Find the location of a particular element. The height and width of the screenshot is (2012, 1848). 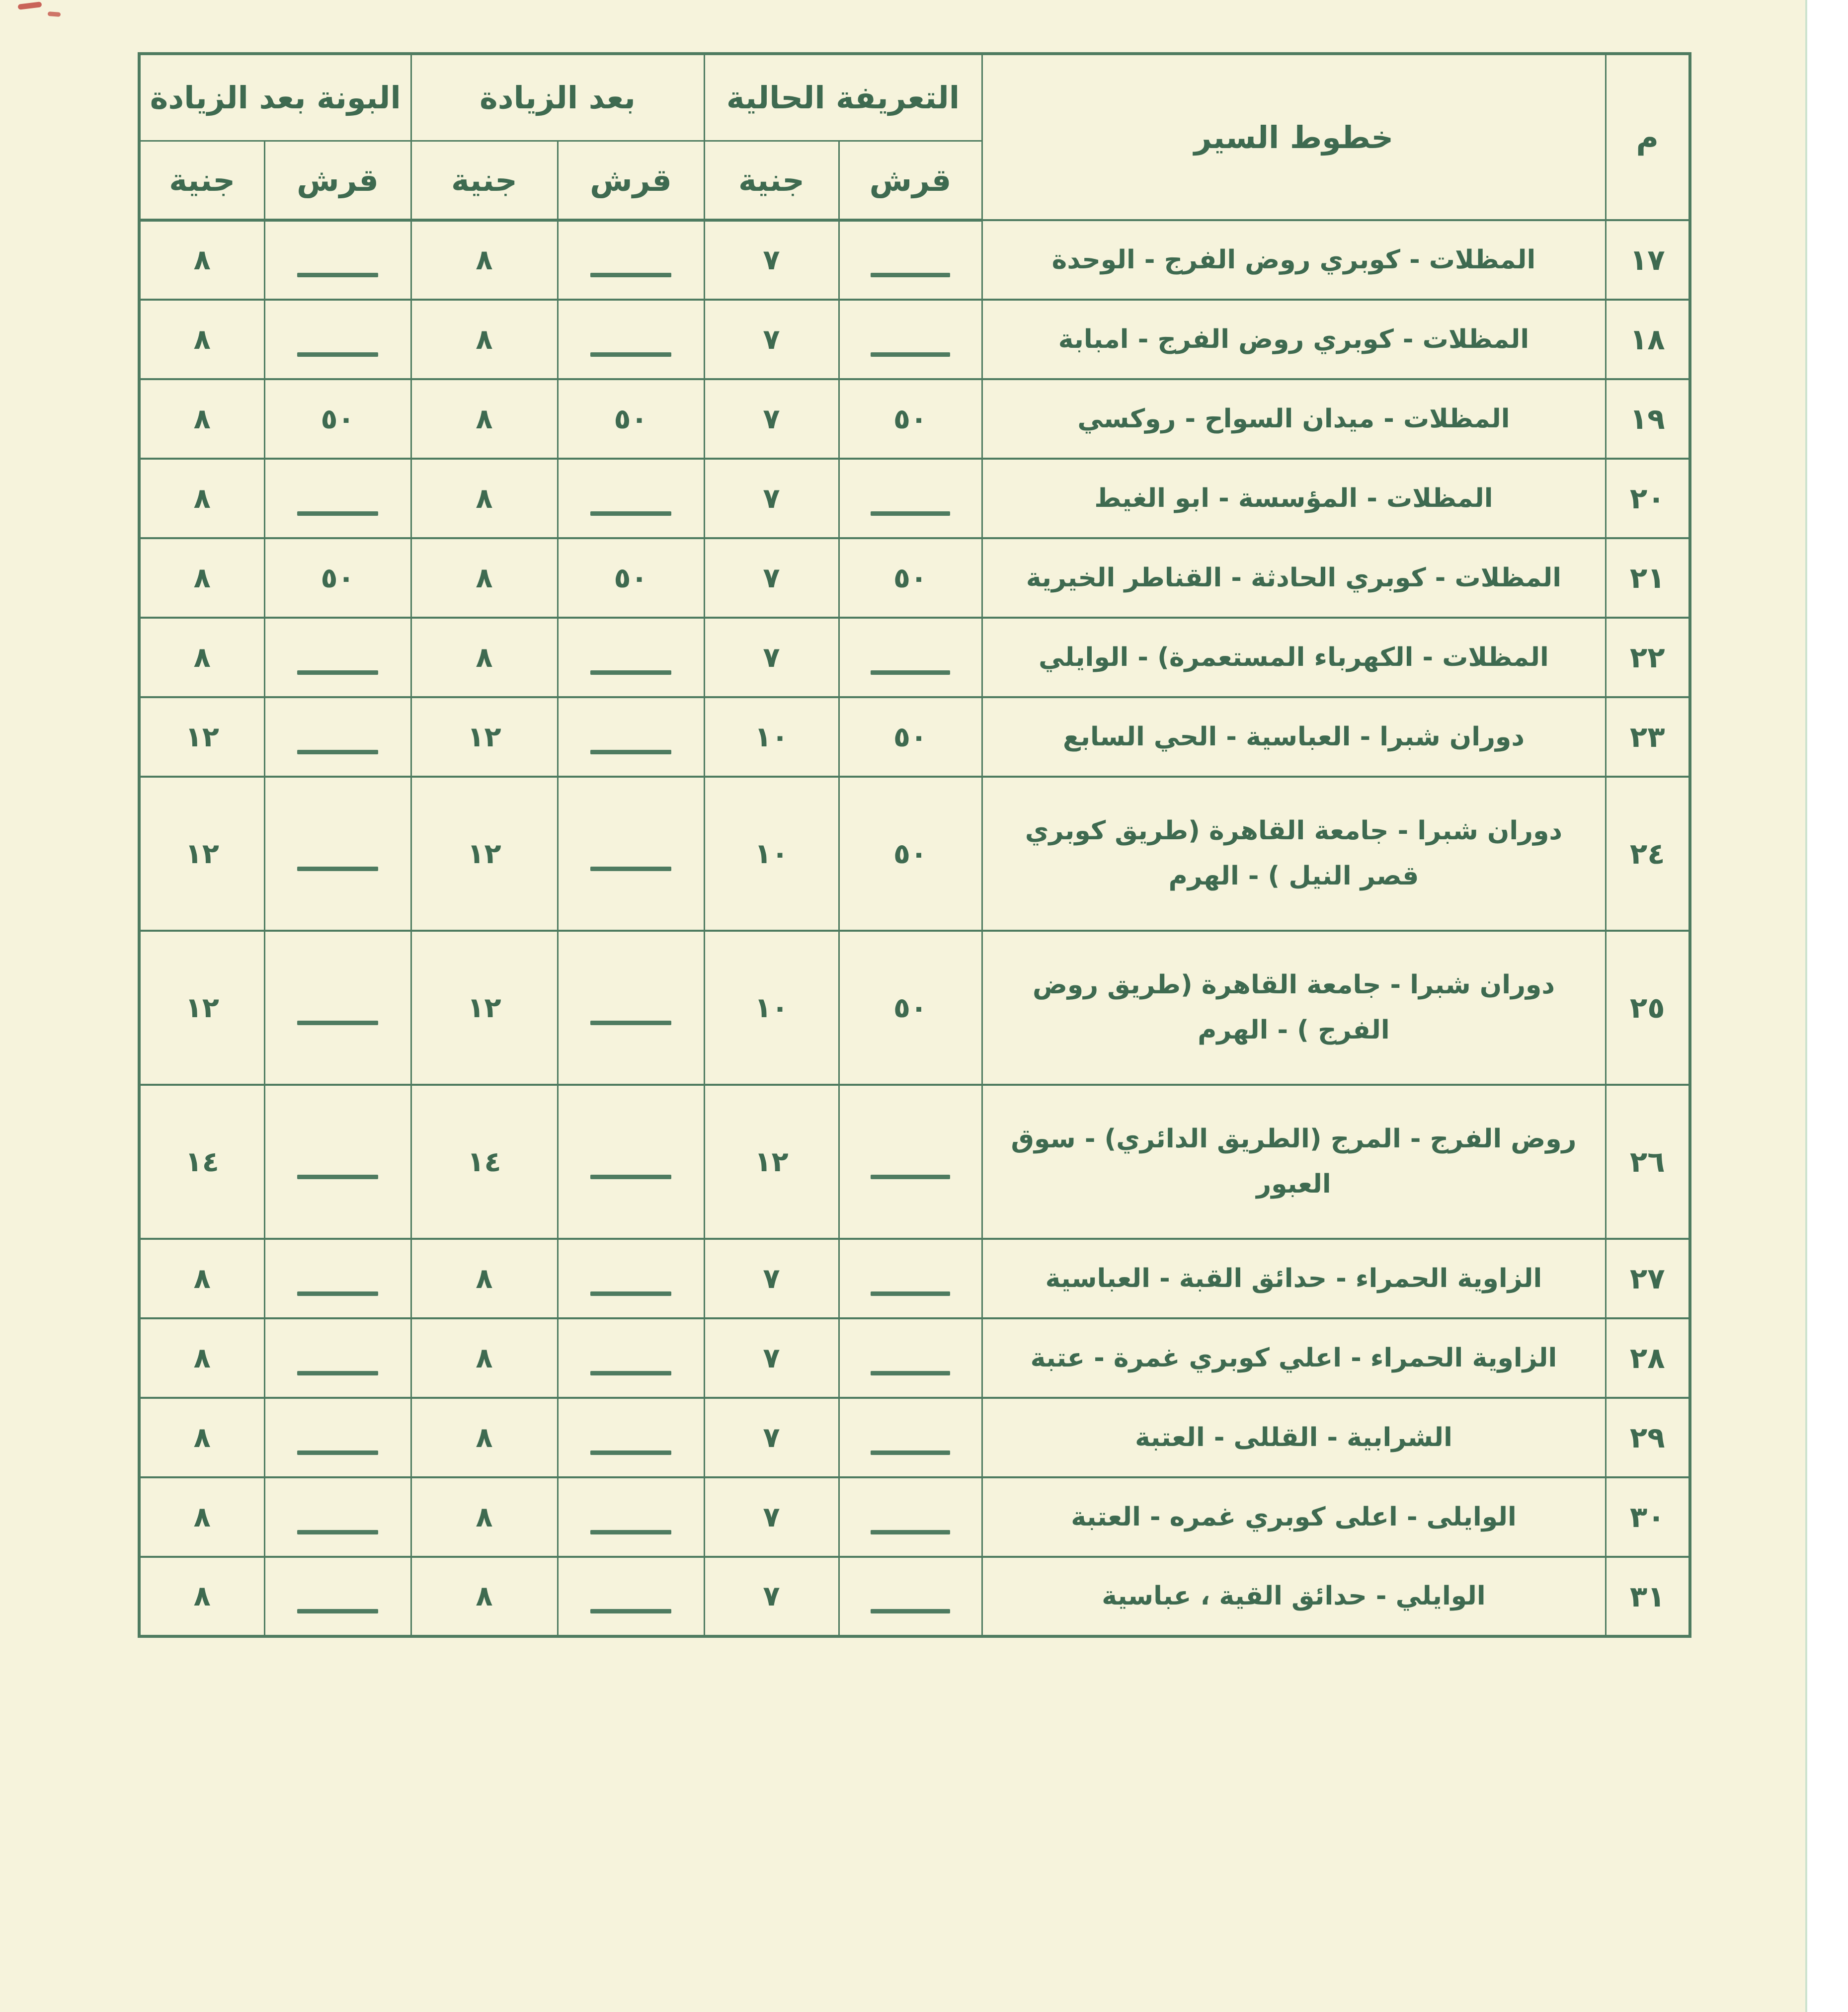

table-row: ٢٩ الشرابية - القللى - العتبة ٧ ٨ ٨ is located at coordinates (914, 1437).